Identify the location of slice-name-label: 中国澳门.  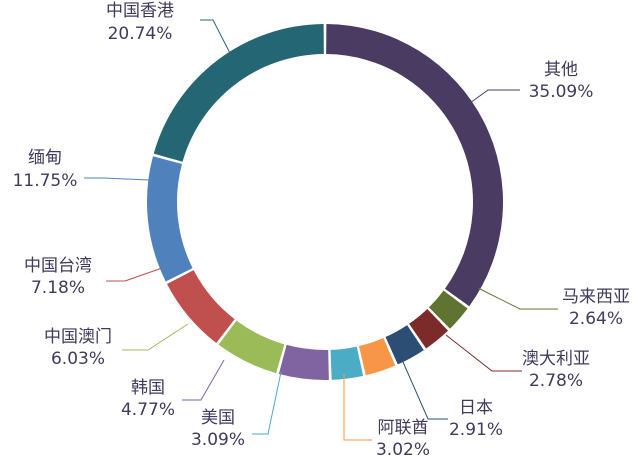
(78, 337).